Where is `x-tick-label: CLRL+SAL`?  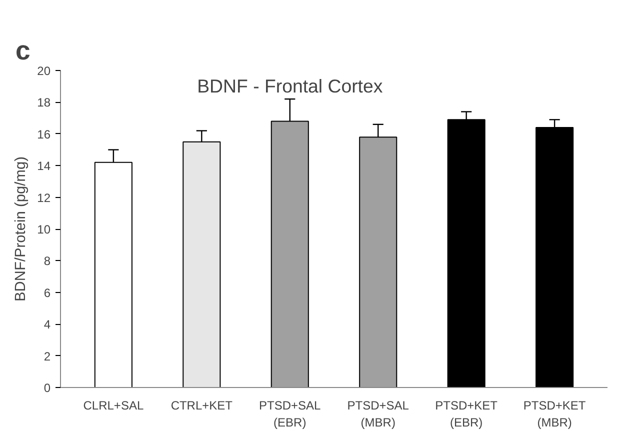 x-tick-label: CLRL+SAL is located at coordinates (113, 405).